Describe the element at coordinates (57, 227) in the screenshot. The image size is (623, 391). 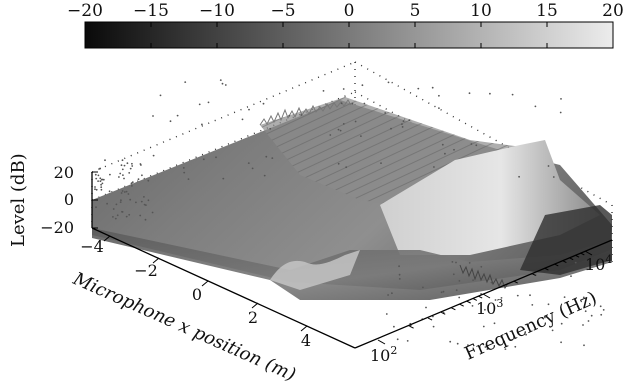
I see `z-tick-label: −20` at that location.